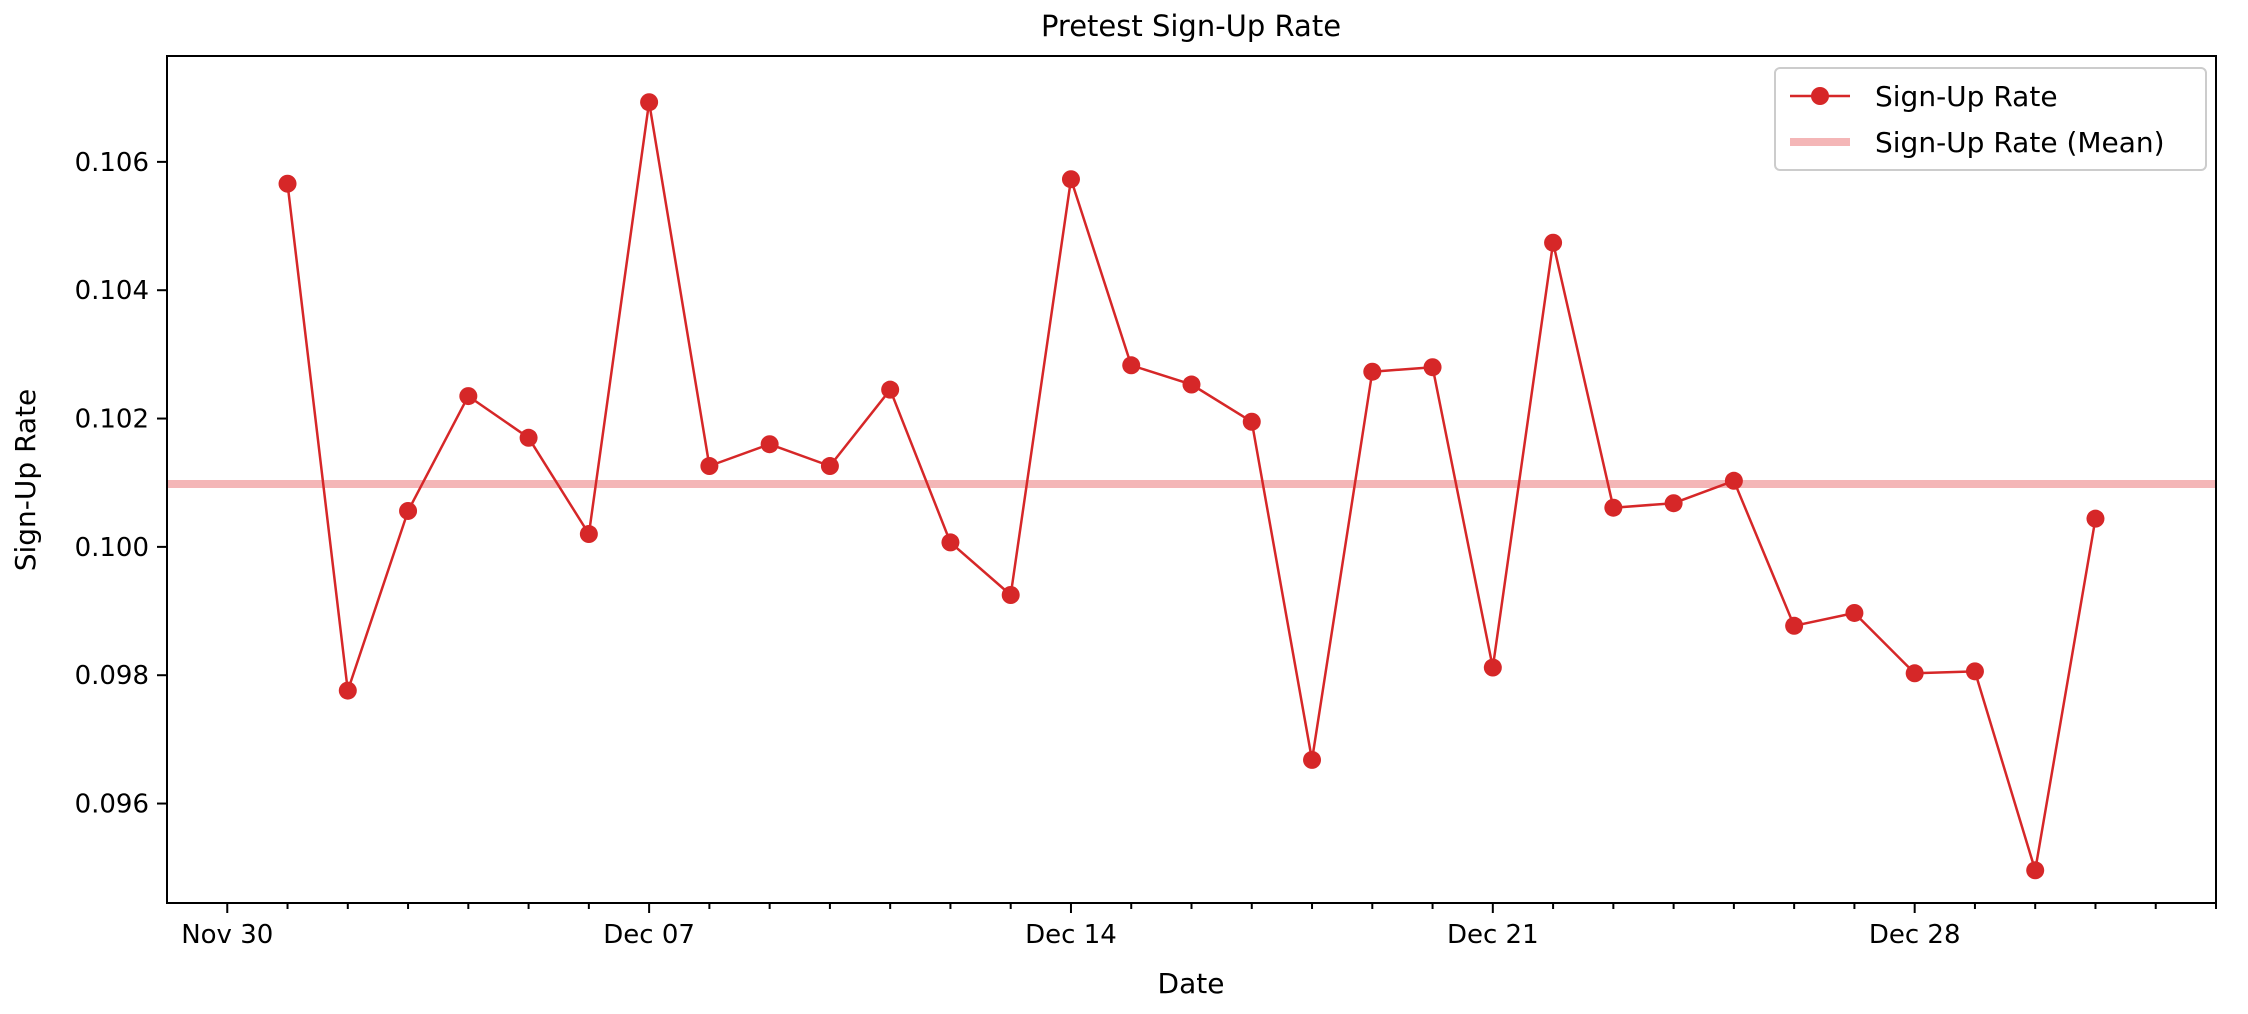 The height and width of the screenshot is (1014, 2248). I want to click on x-tick-label: Dec 07, so click(649, 935).